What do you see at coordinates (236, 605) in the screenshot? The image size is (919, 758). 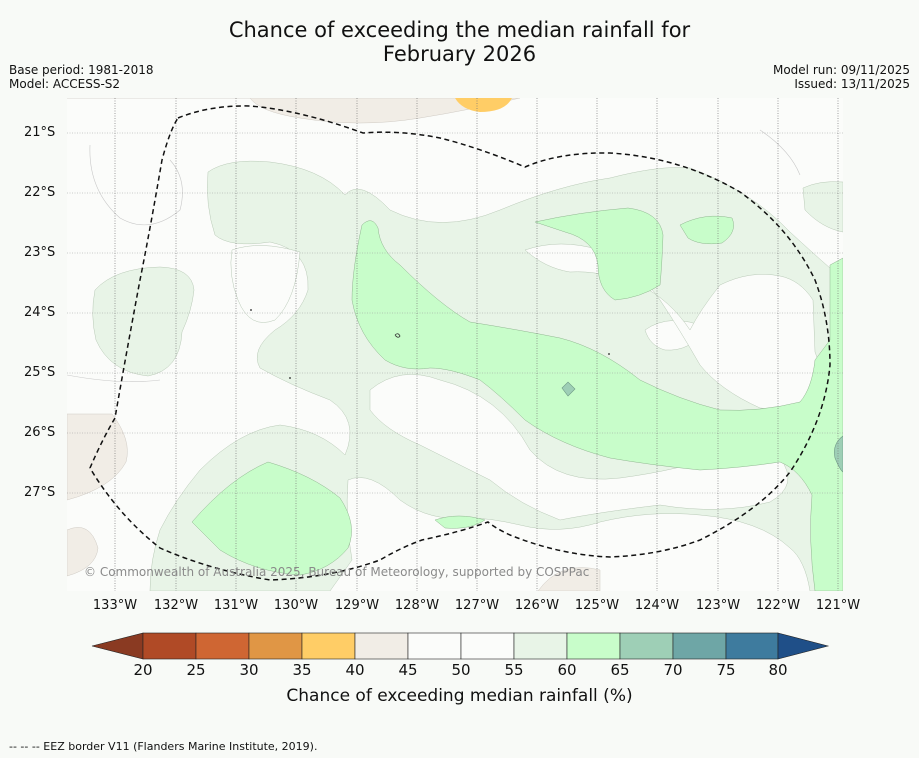 I see `lon-label-131w: 131°W` at bounding box center [236, 605].